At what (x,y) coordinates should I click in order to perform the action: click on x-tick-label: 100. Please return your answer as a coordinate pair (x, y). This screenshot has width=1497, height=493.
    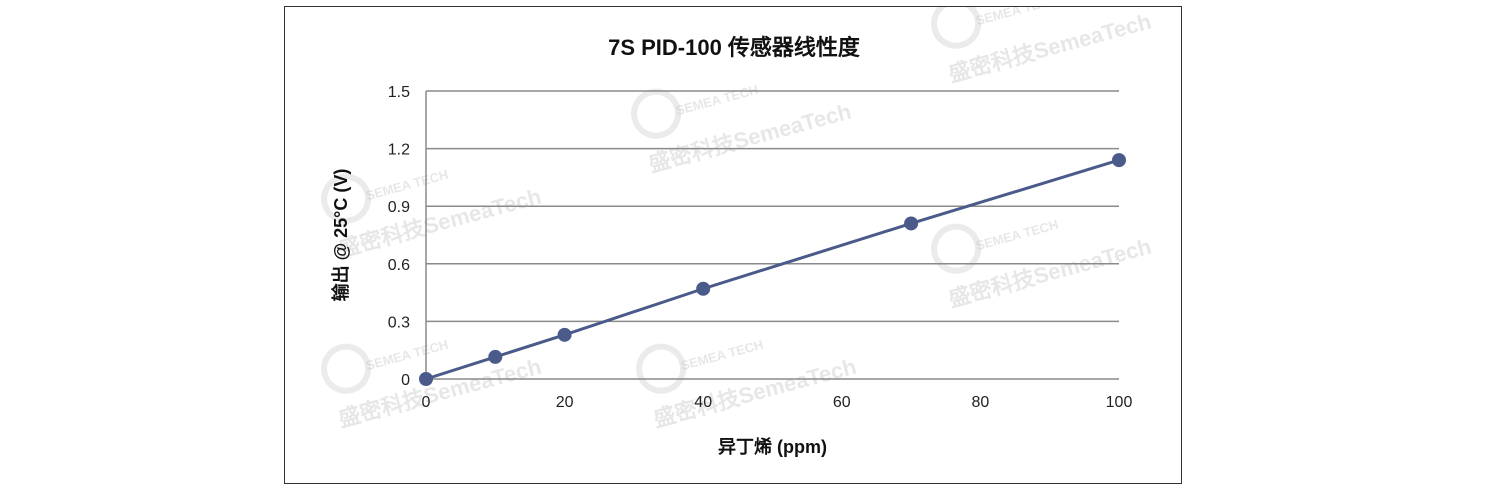
    Looking at the image, I should click on (1119, 402).